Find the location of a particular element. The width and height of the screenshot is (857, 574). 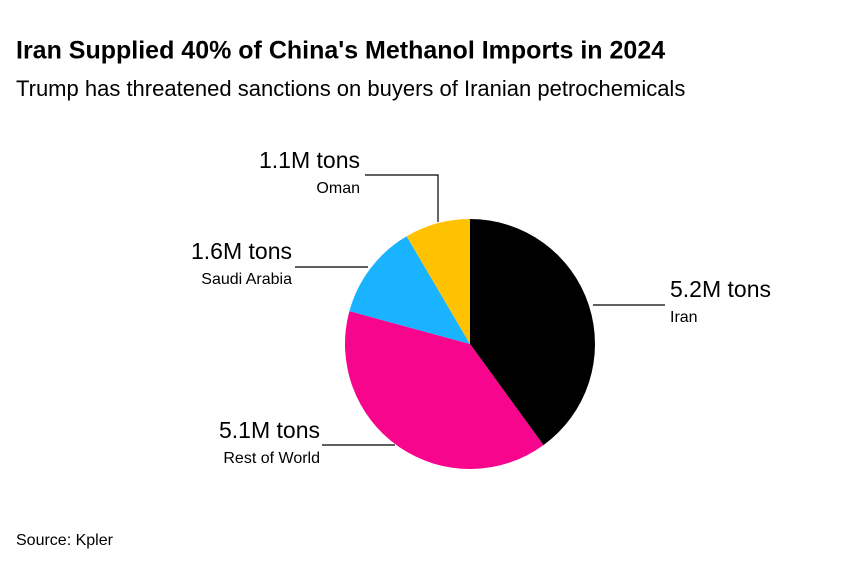

category-label: Rest of World is located at coordinates (271, 458).